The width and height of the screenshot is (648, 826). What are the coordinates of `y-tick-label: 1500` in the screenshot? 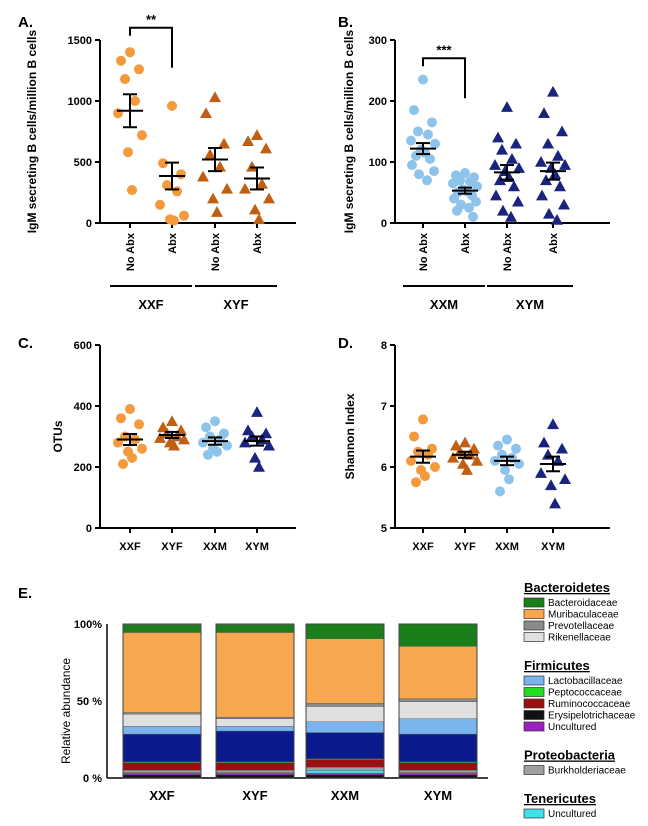 It's located at (80, 41).